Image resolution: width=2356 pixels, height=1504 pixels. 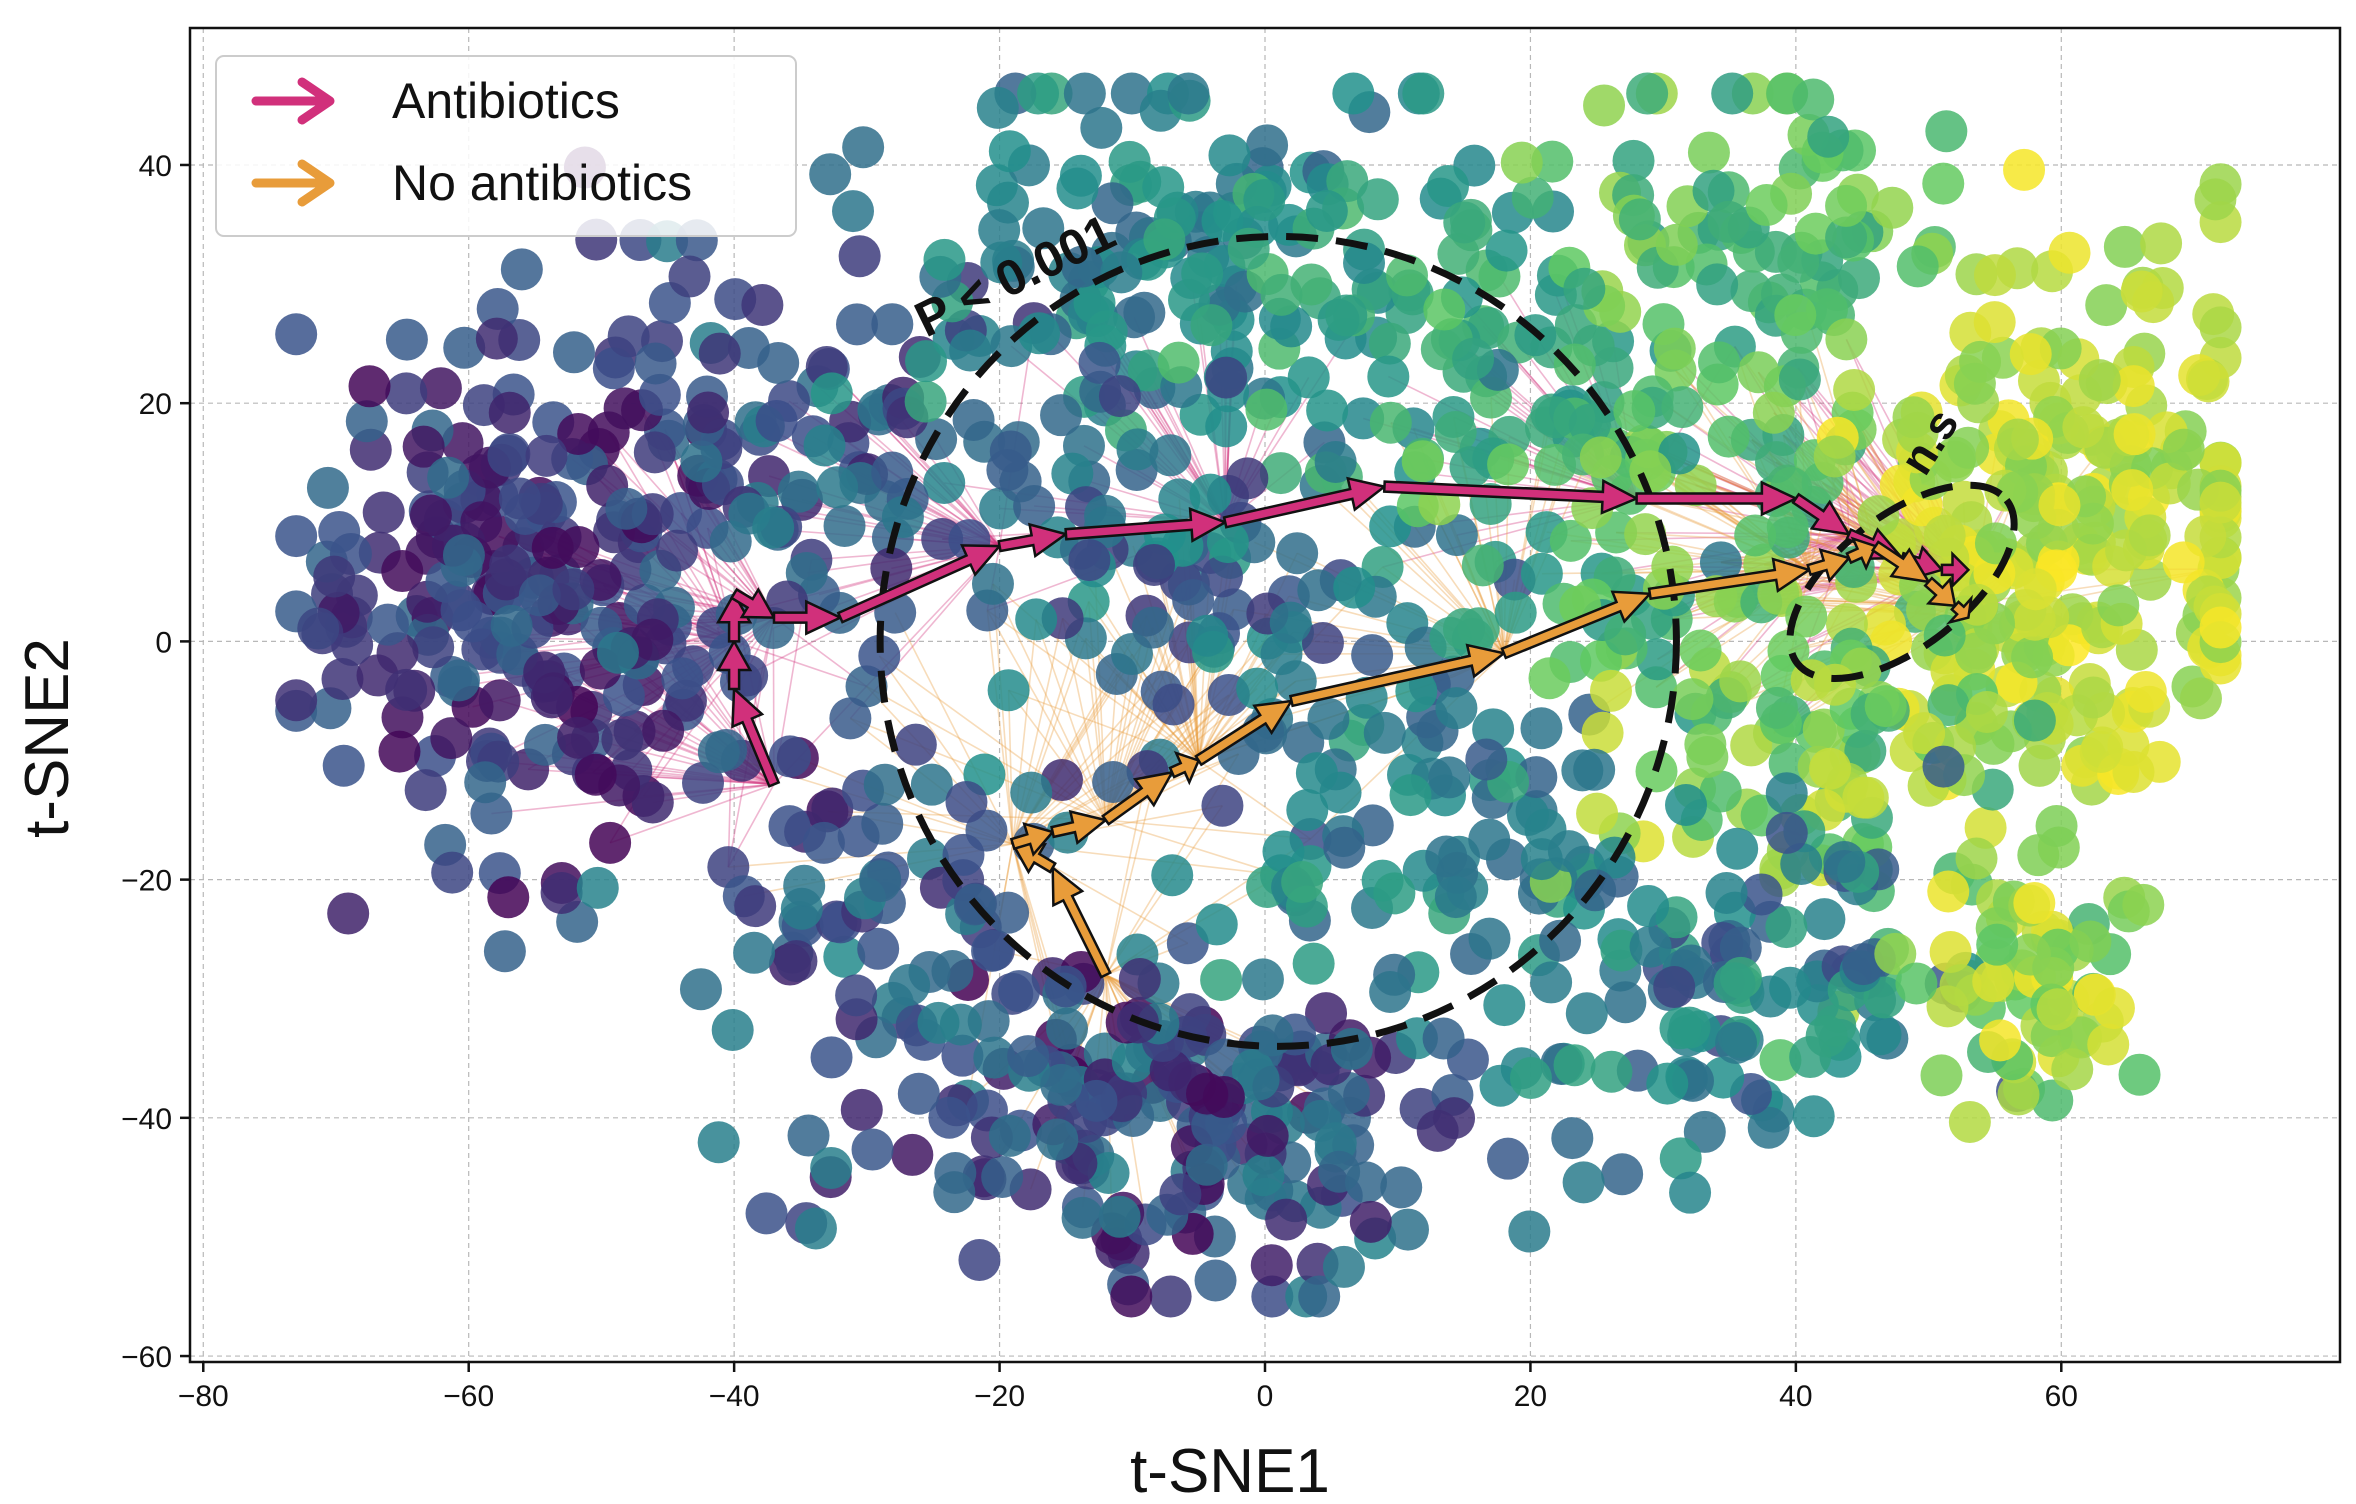 I want to click on y-tick-label: −20, so click(x=146, y=881).